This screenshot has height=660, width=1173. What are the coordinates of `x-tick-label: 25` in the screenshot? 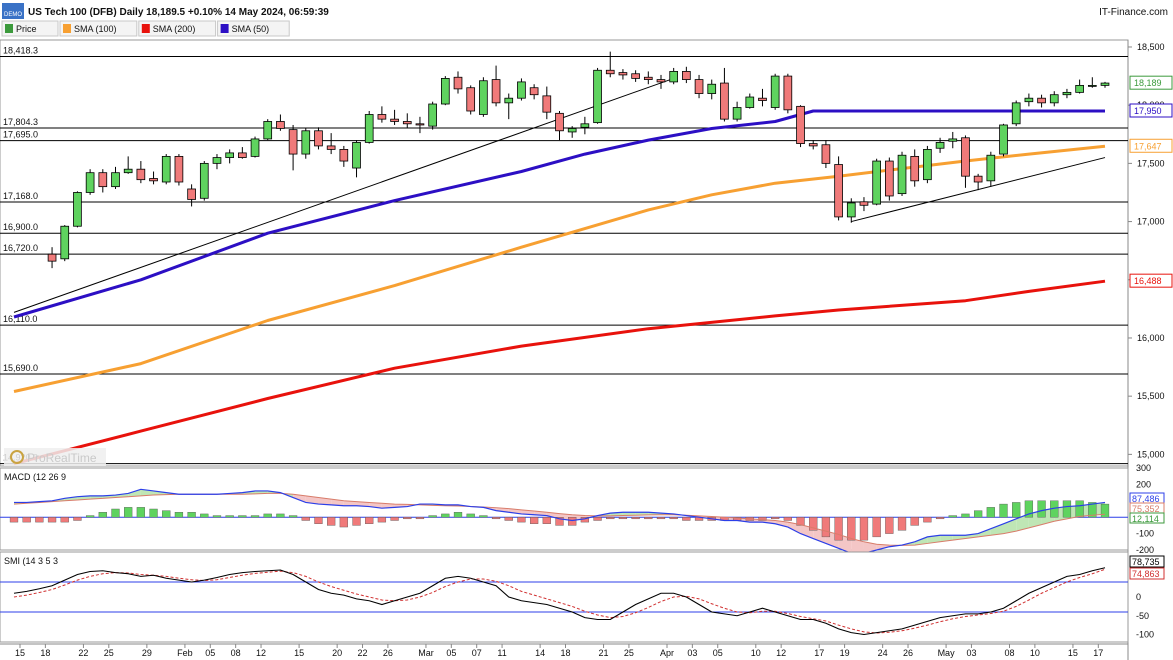 It's located at (629, 653).